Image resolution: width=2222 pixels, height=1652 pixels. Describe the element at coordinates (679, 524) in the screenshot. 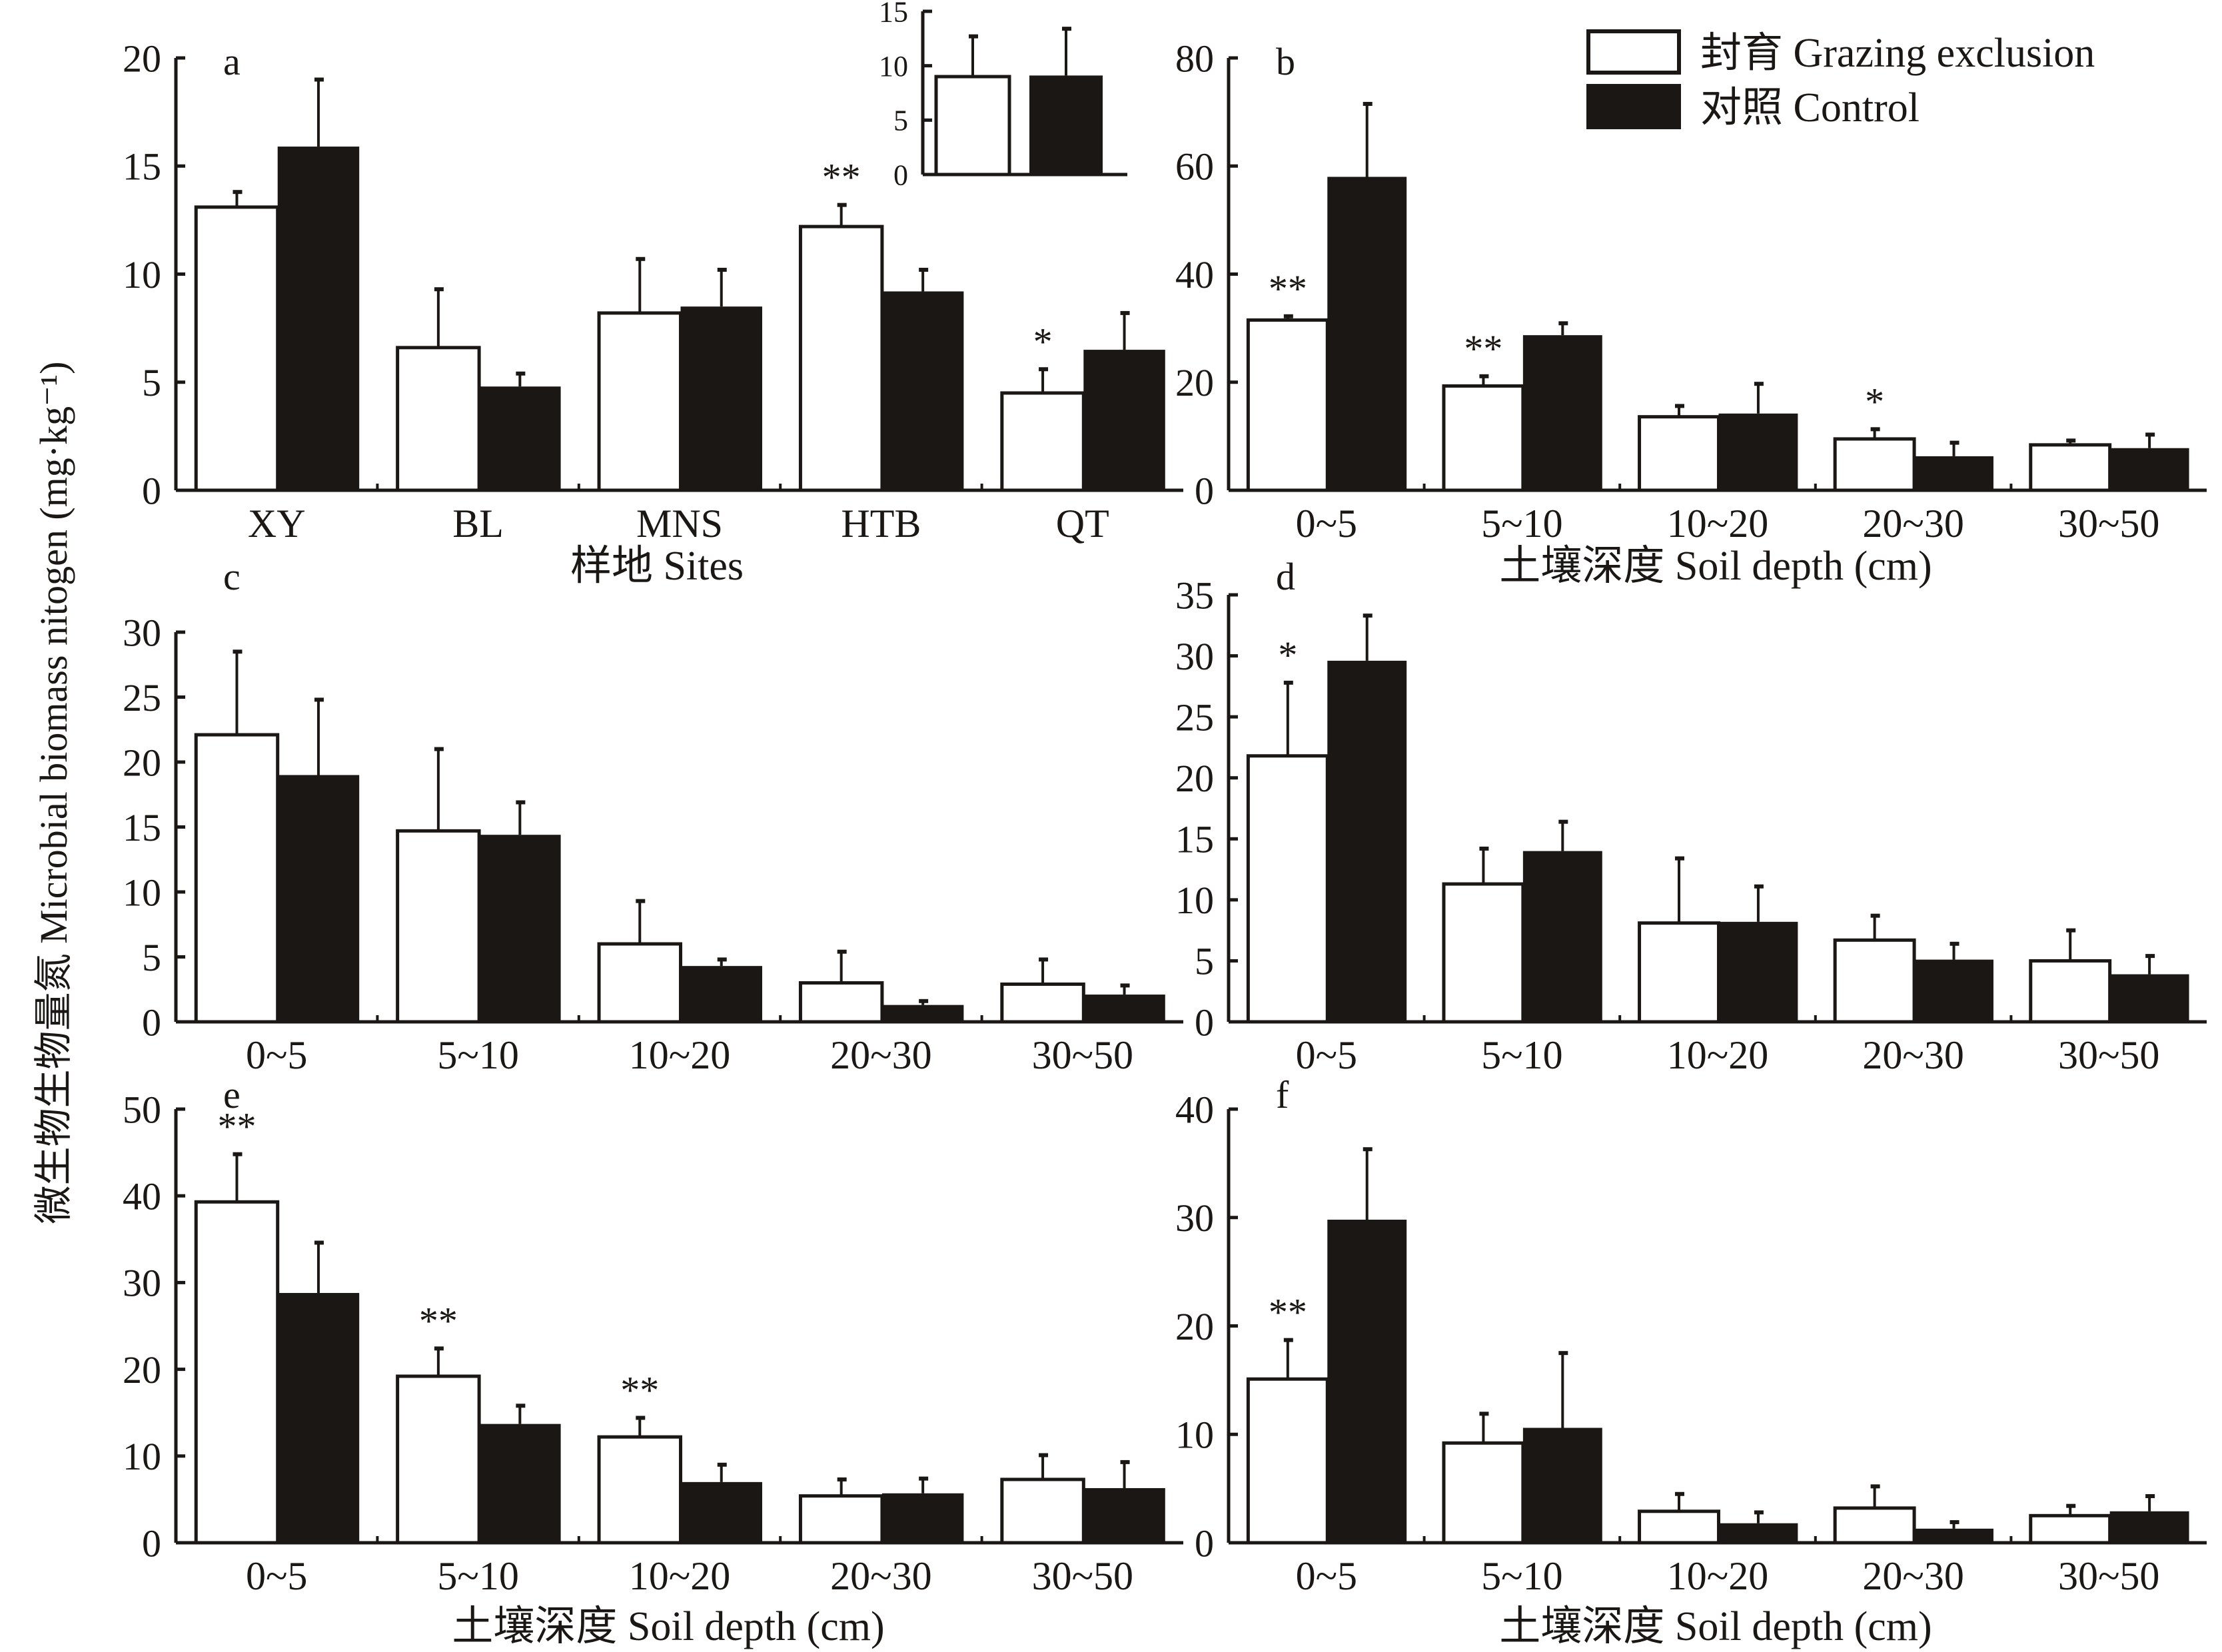

I see `x-tick-label: MNS` at that location.